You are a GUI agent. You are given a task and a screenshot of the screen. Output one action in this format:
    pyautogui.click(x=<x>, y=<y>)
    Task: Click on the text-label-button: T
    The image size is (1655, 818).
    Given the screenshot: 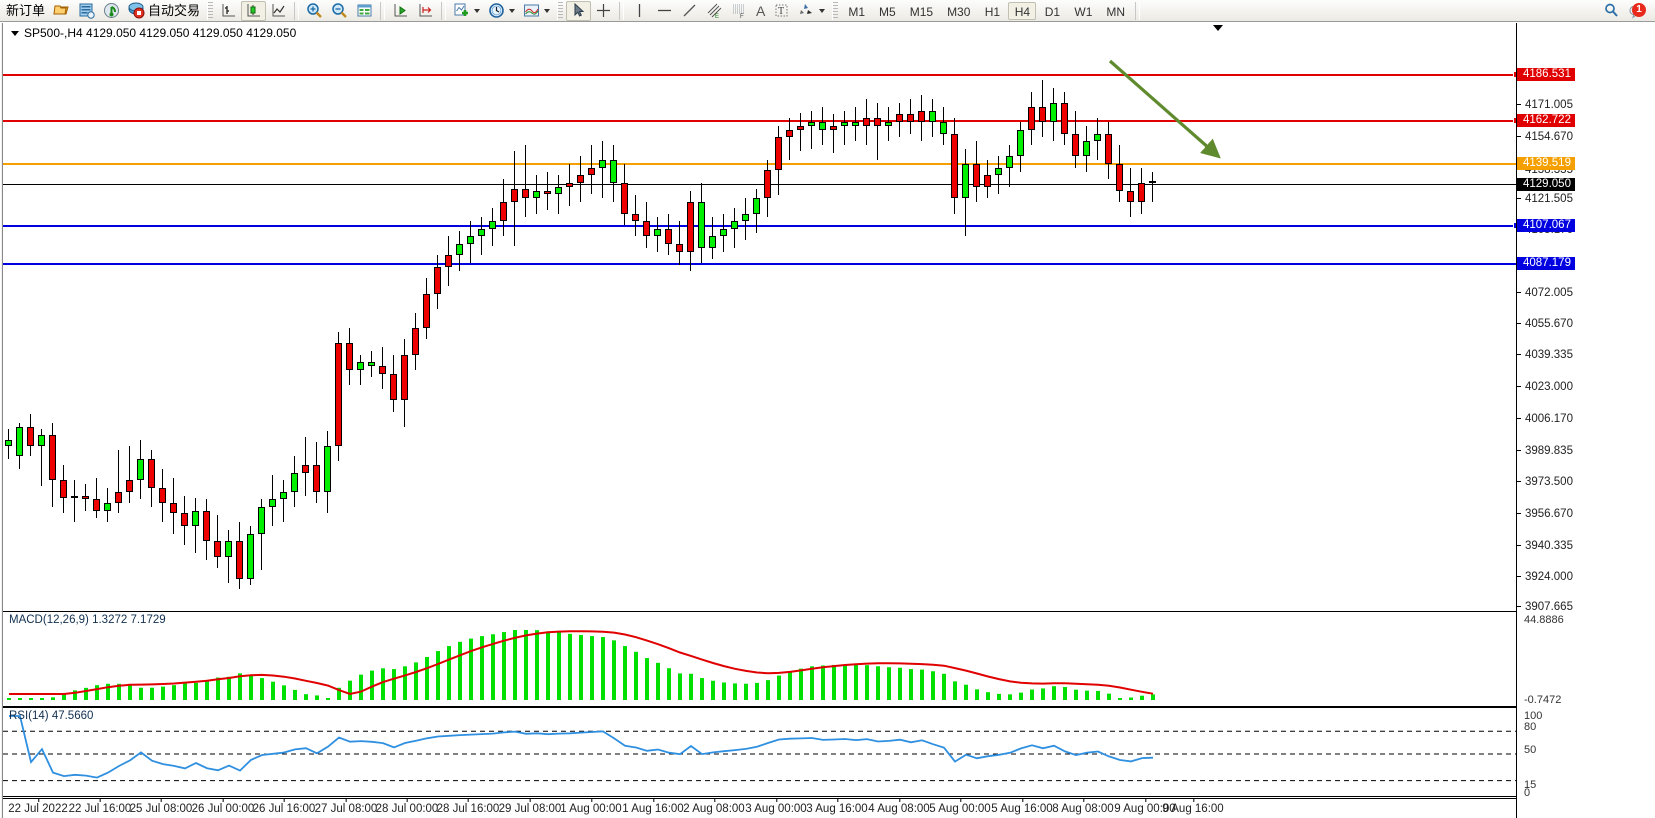 What is the action you would take?
    pyautogui.click(x=781, y=11)
    